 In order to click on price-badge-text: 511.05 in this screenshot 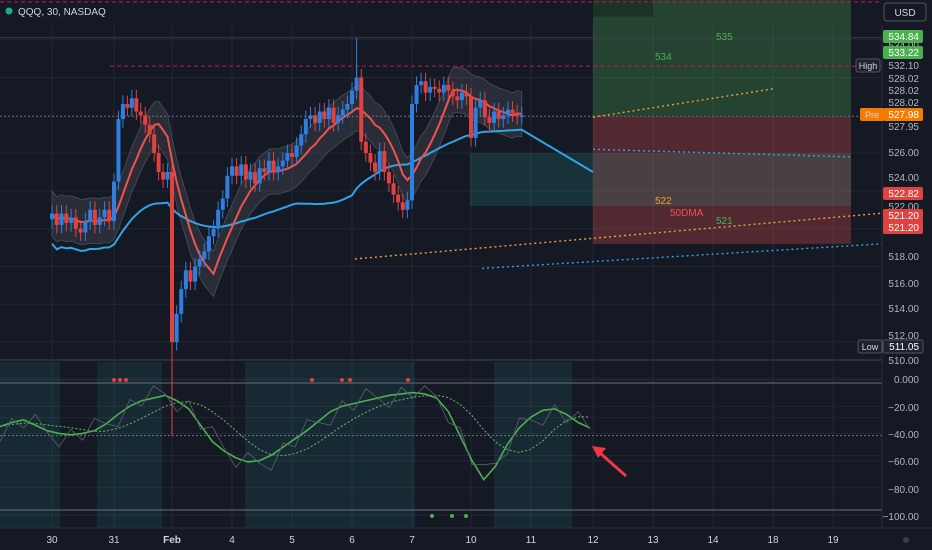, I will do `click(904, 347)`.